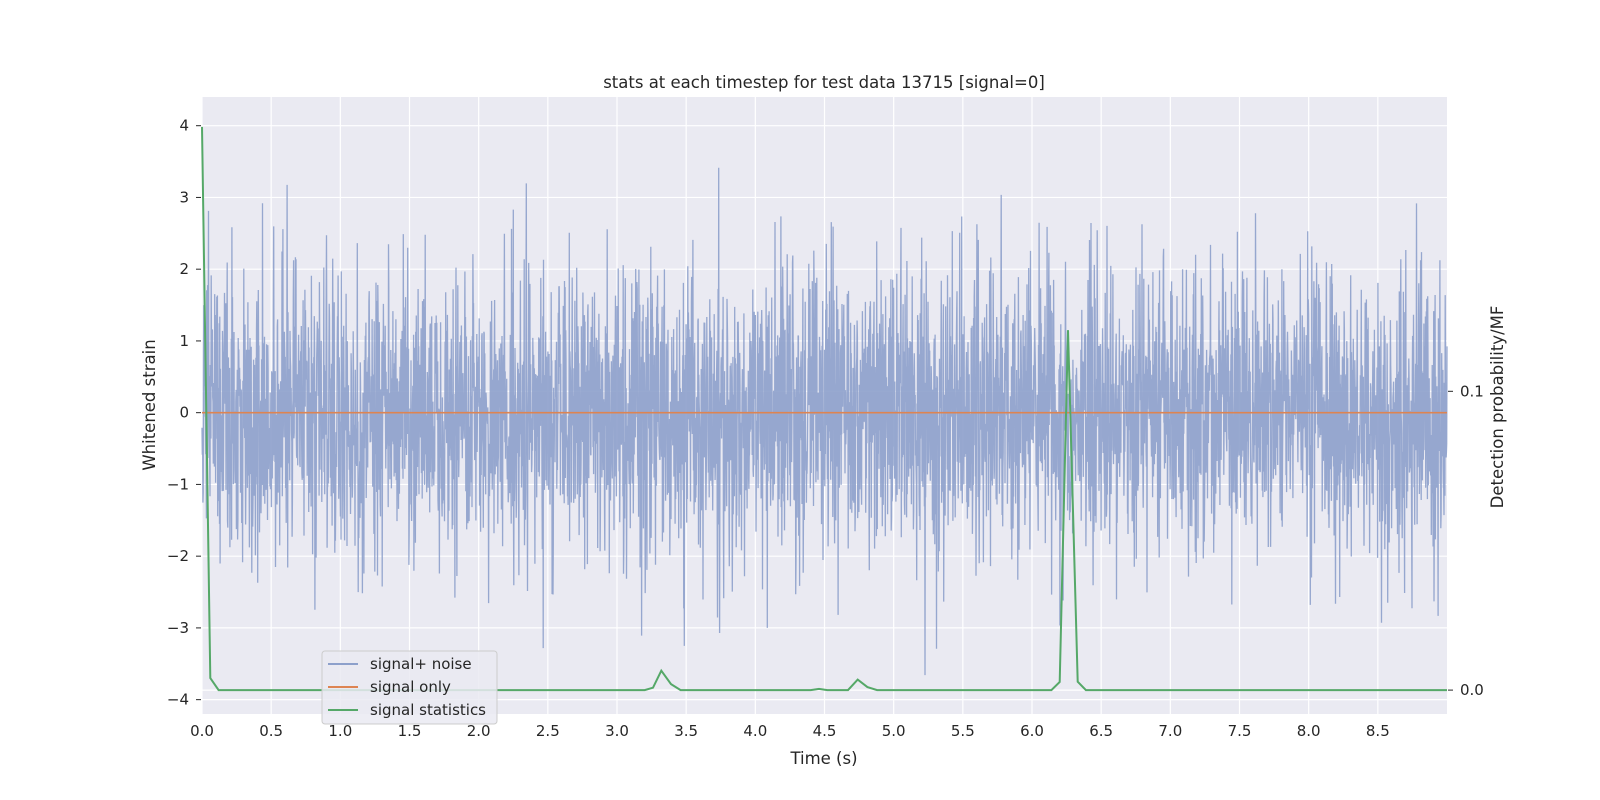 This screenshot has height=800, width=1600. What do you see at coordinates (184, 126) in the screenshot?
I see `y-tick-label: 4` at bounding box center [184, 126].